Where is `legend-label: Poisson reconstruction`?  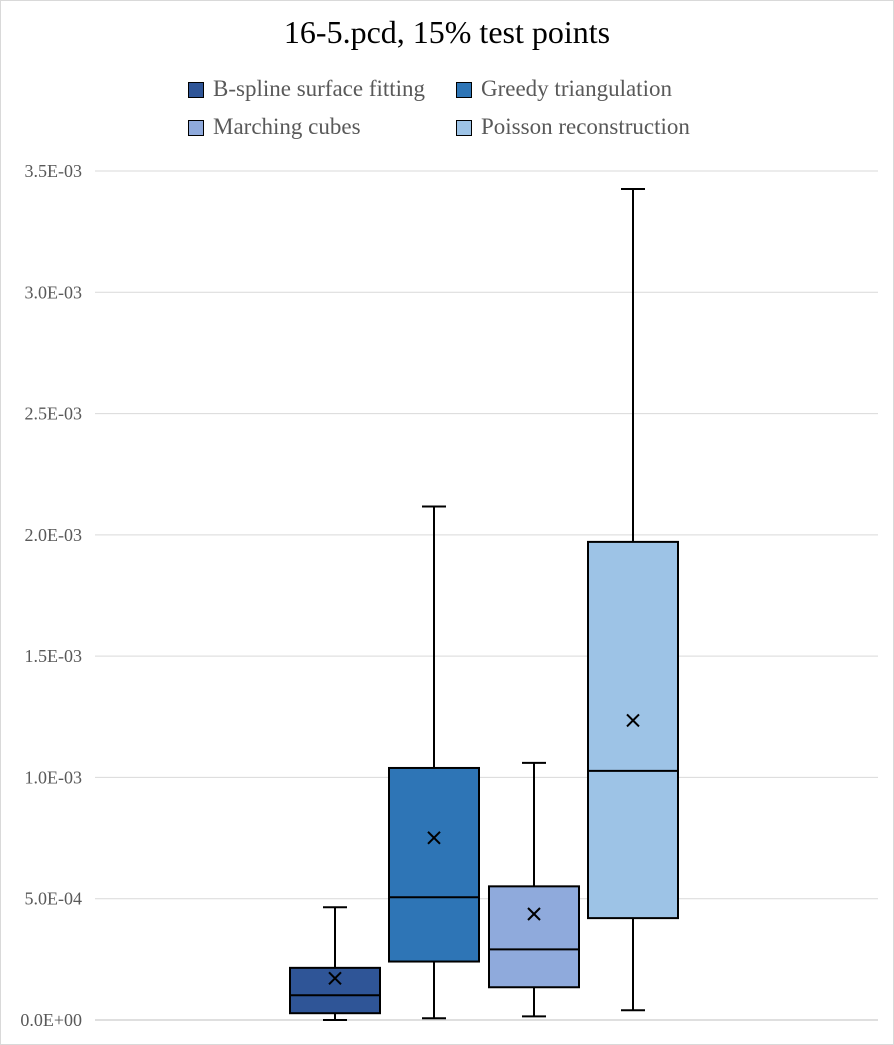 legend-label: Poisson reconstruction is located at coordinates (585, 126).